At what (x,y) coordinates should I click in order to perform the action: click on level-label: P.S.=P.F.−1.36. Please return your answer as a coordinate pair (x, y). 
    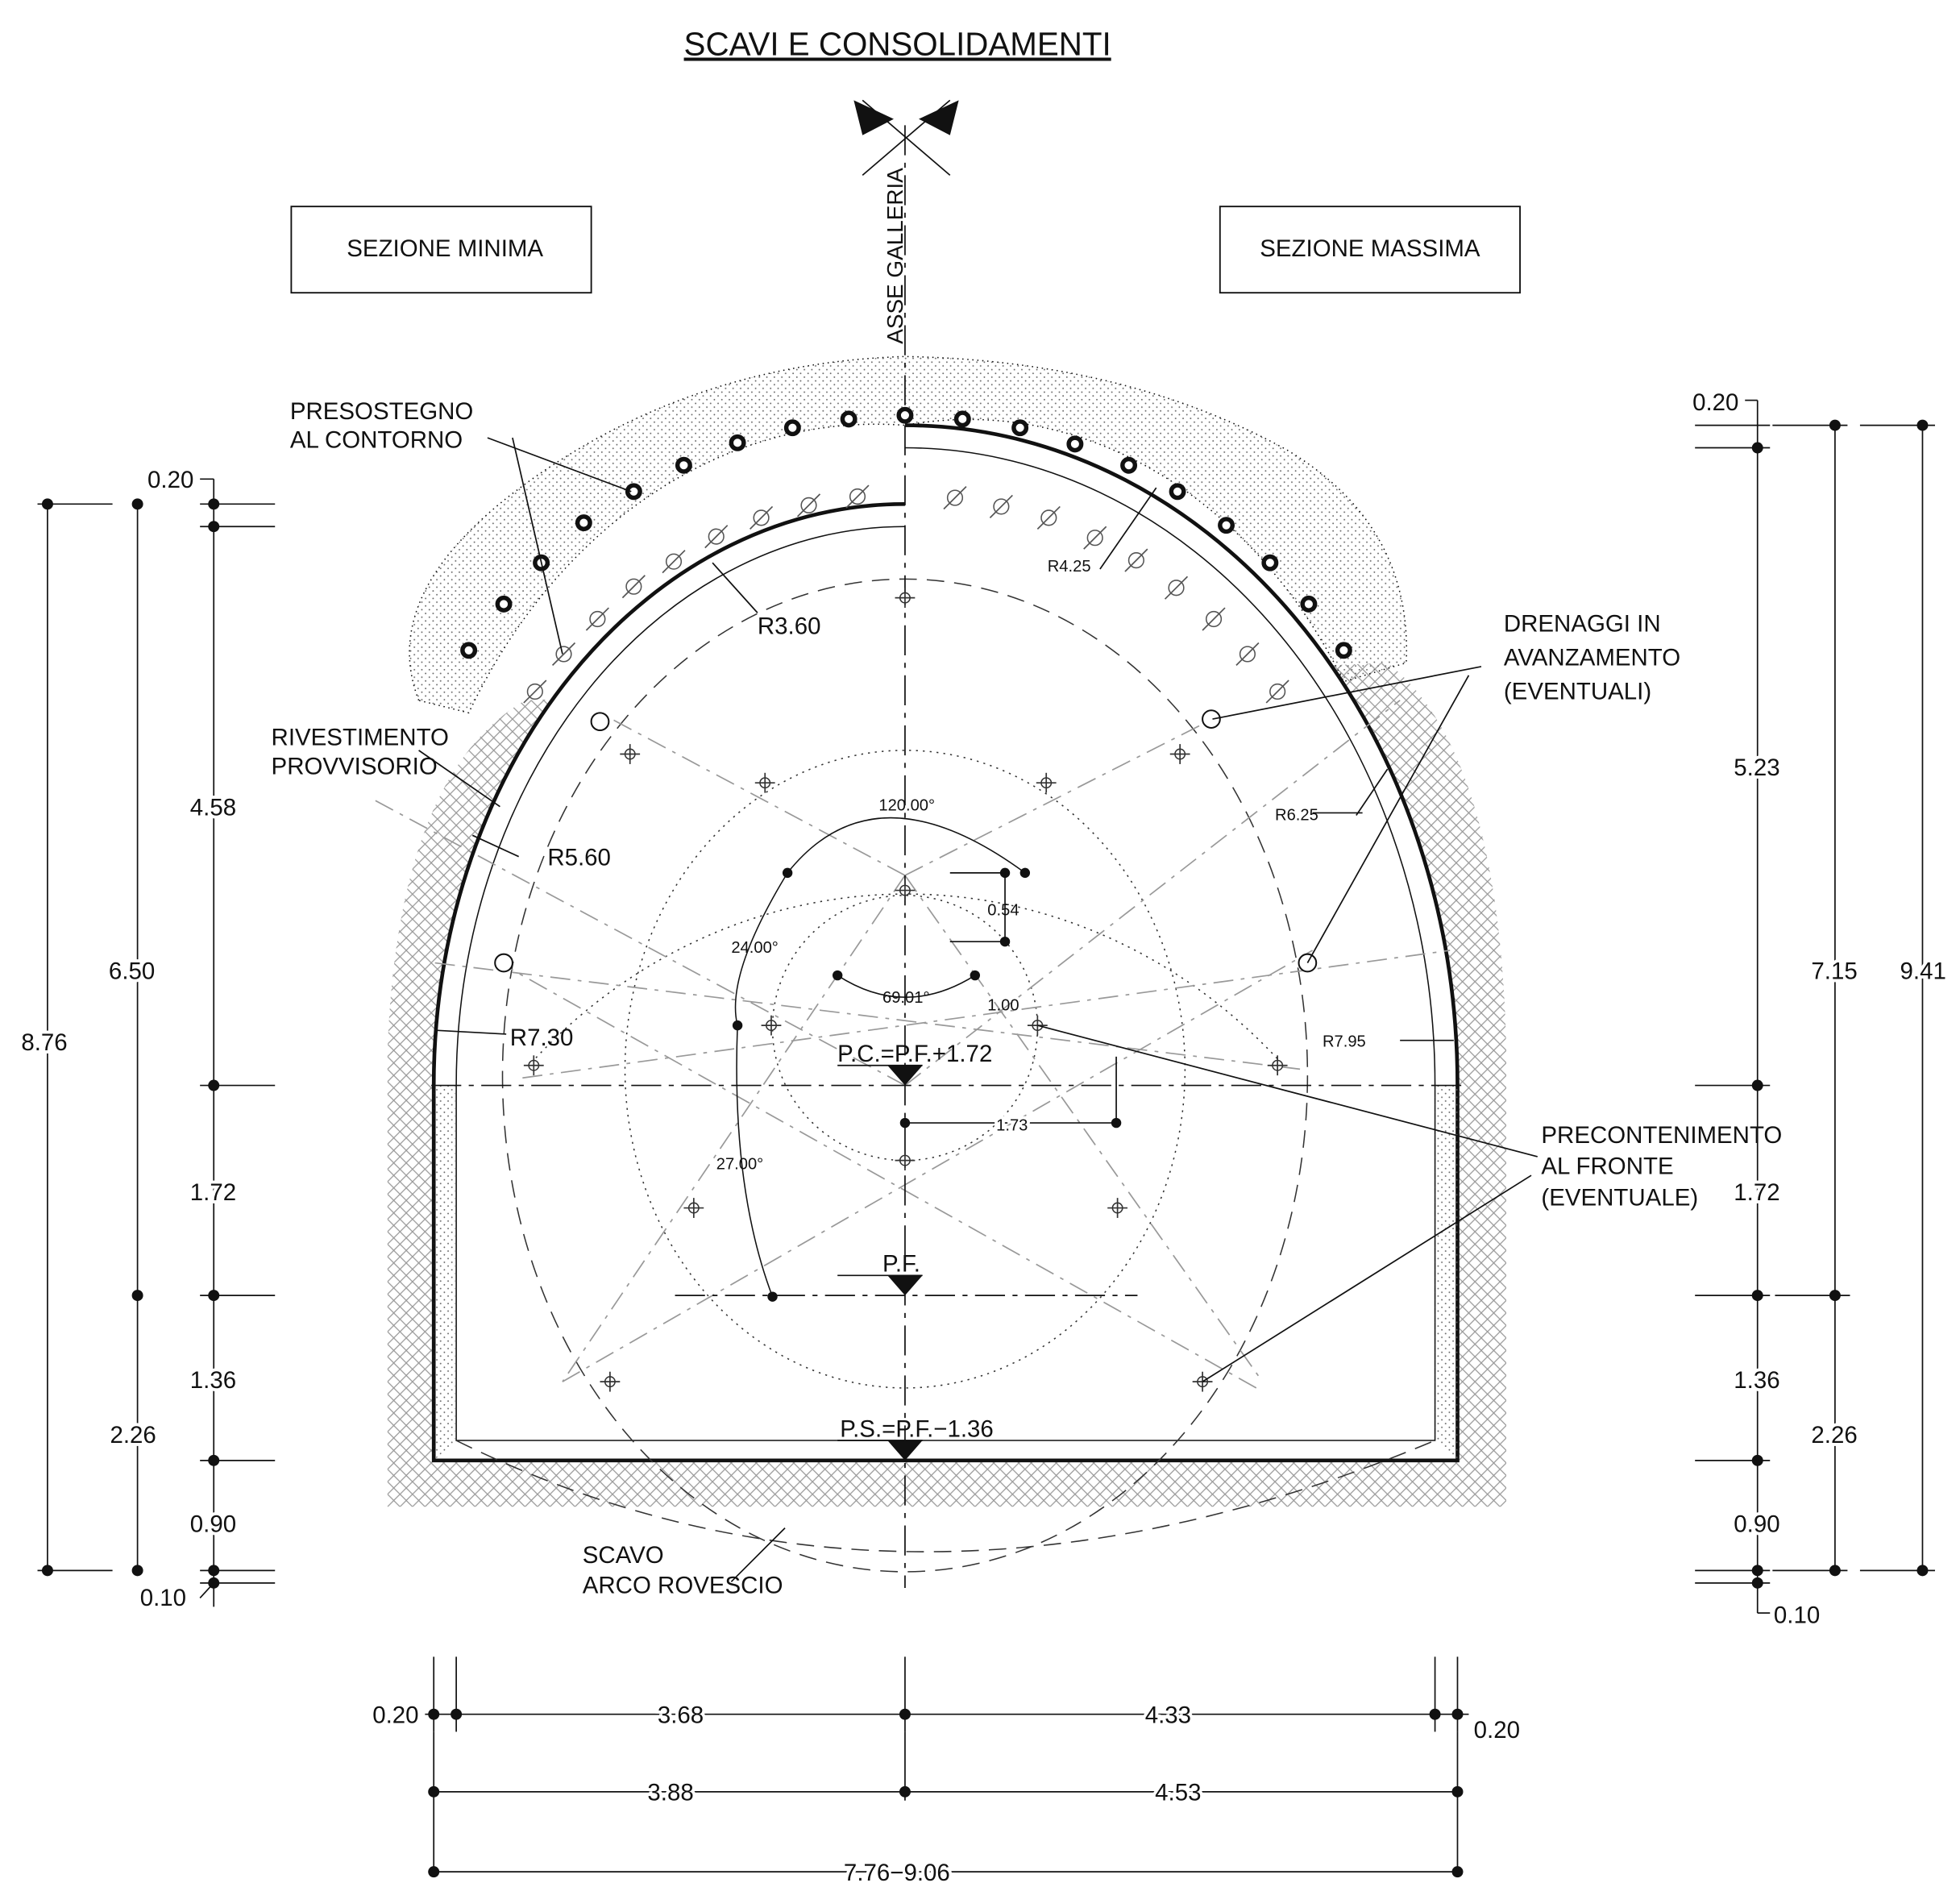
    Looking at the image, I should click on (917, 1428).